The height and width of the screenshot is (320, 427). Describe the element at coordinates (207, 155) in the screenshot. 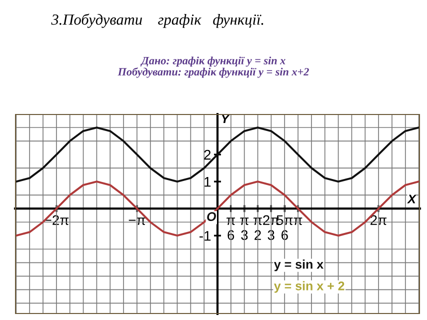

I see `y-tick-label: 2` at that location.